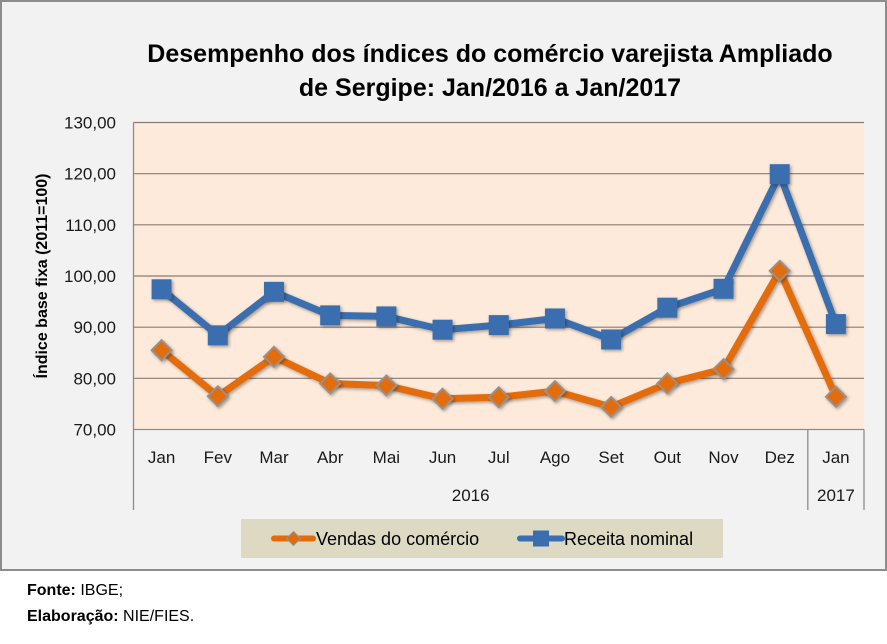 The height and width of the screenshot is (644, 887). Describe the element at coordinates (218, 457) in the screenshot. I see `x-tick-label: Fev` at that location.